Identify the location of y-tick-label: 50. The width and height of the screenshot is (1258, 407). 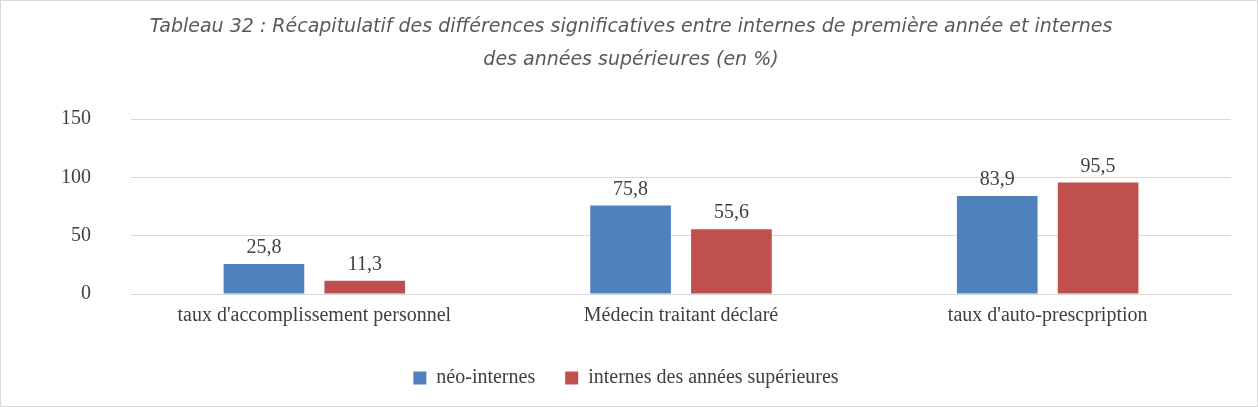
(81, 233).